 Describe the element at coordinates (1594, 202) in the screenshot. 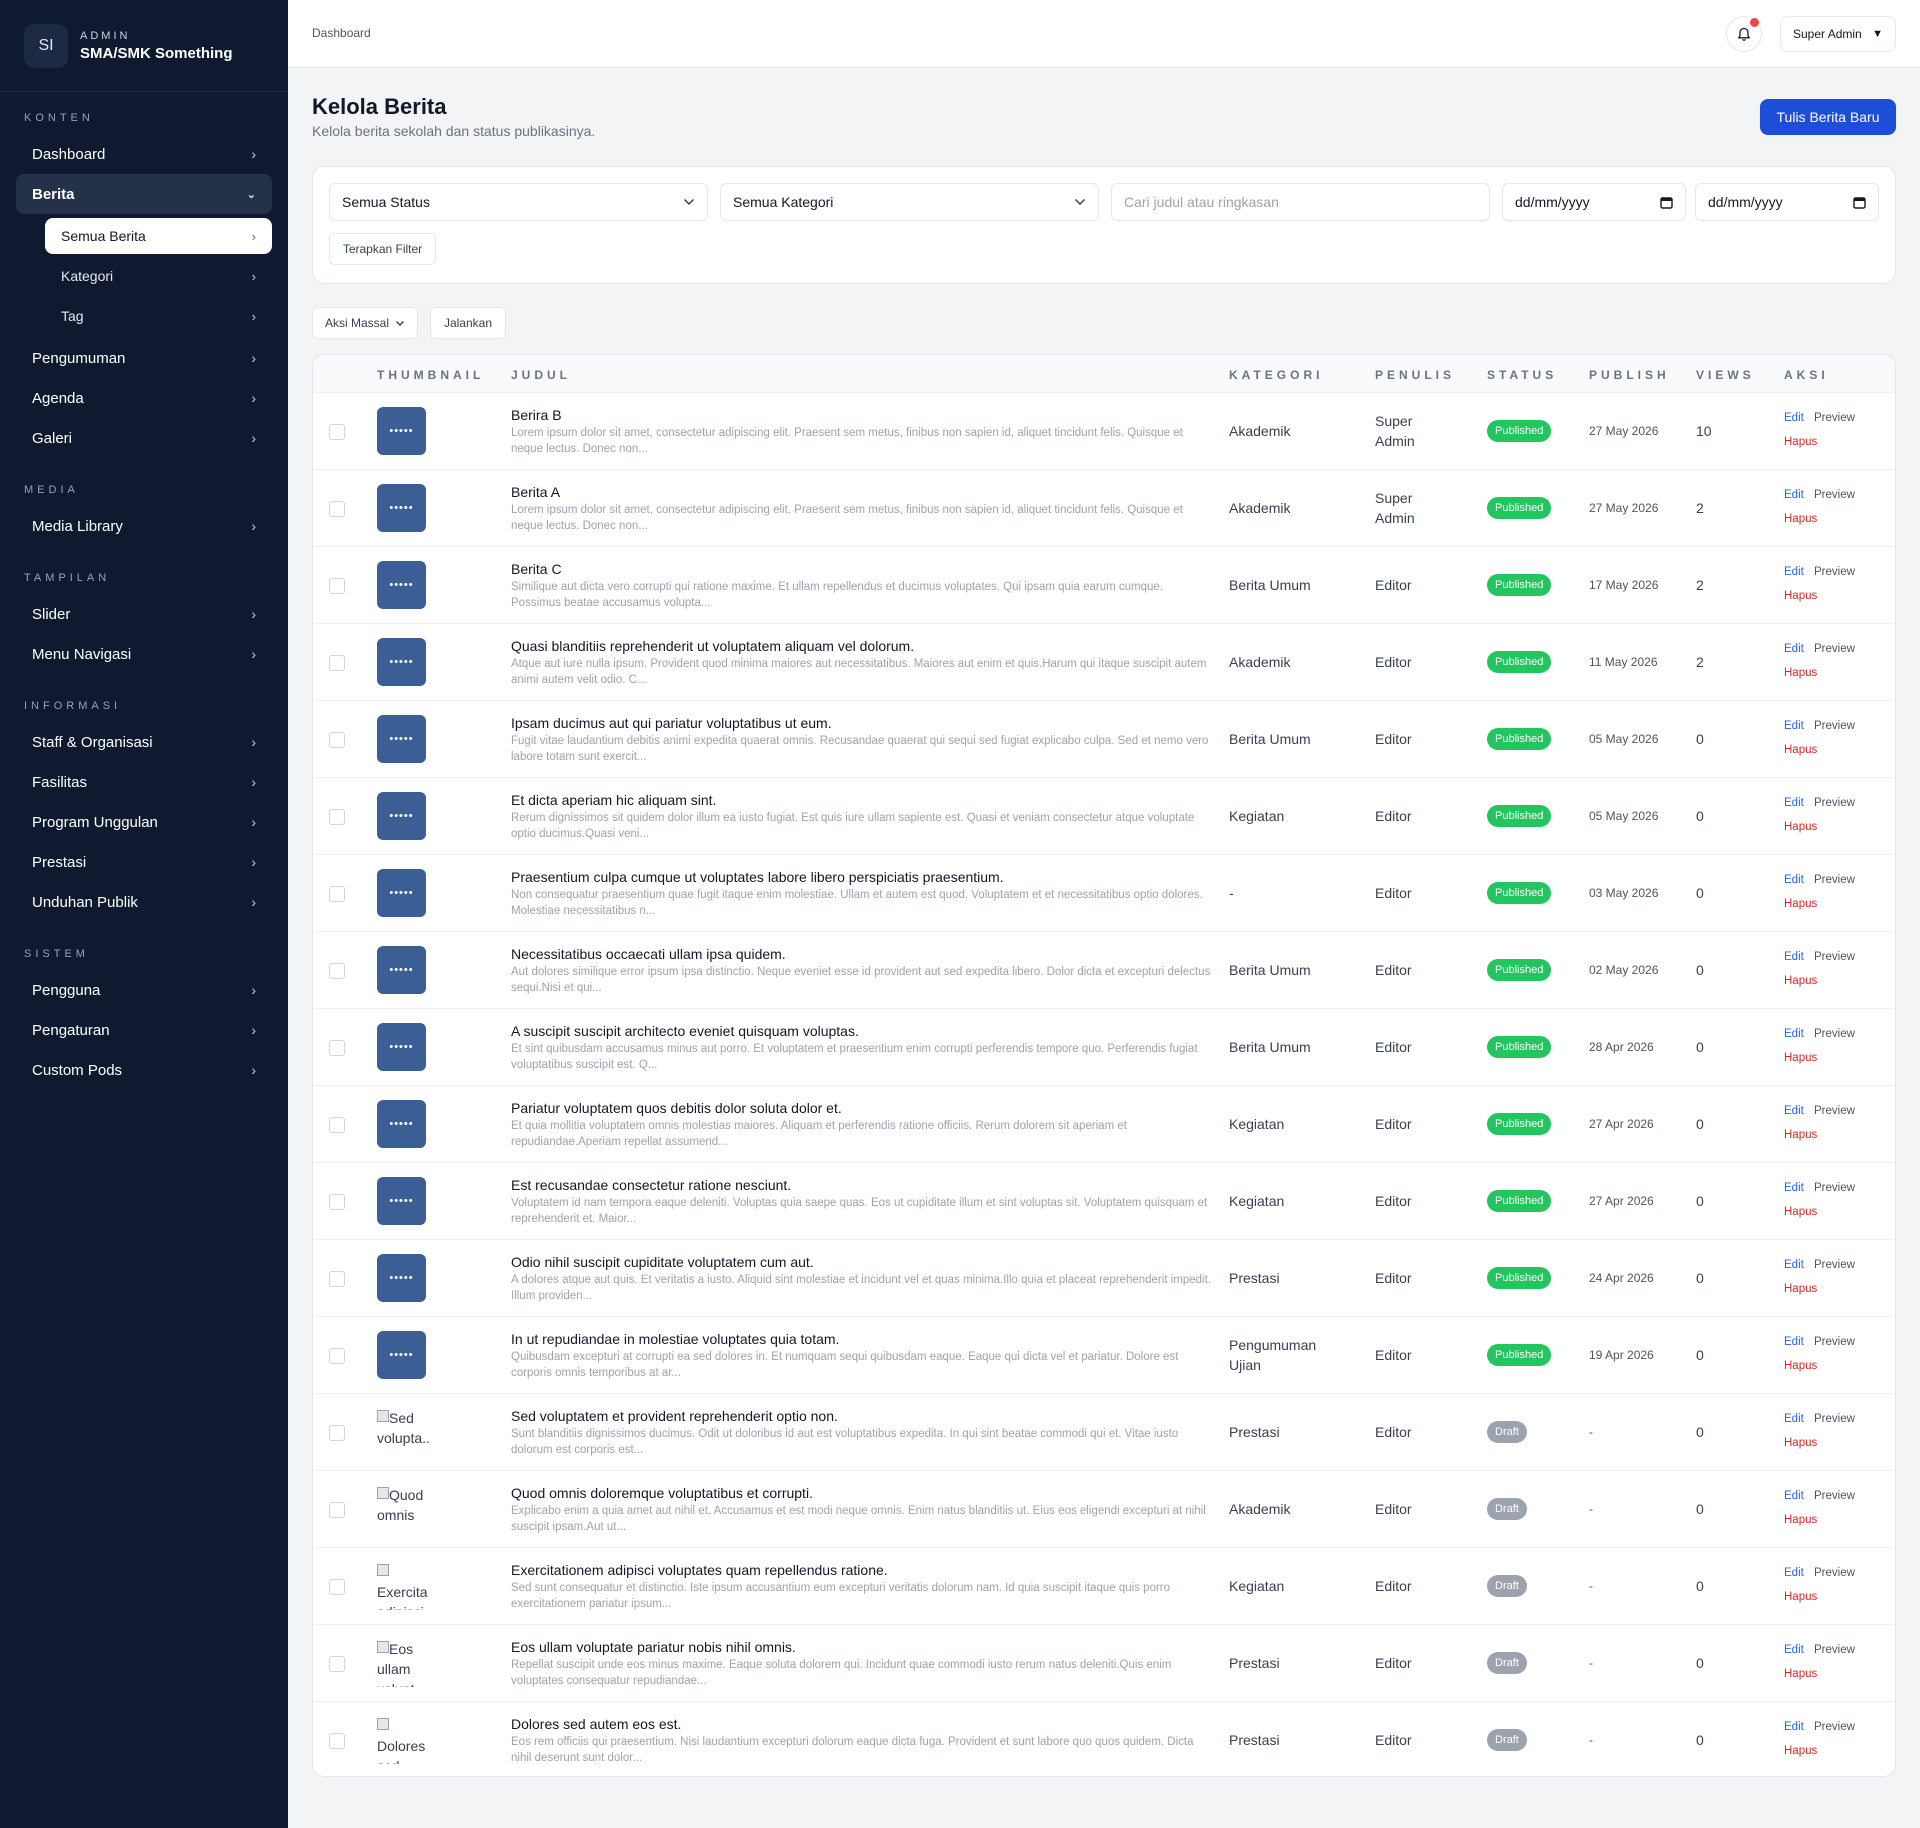

I see `date-from-field: dd/mm/yyyy` at that location.